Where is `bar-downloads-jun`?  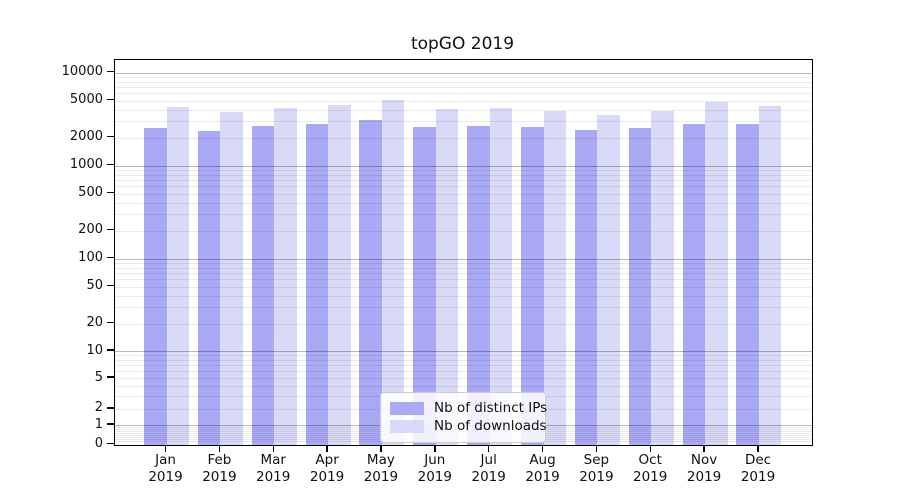
bar-downloads-jun is located at coordinates (447, 277).